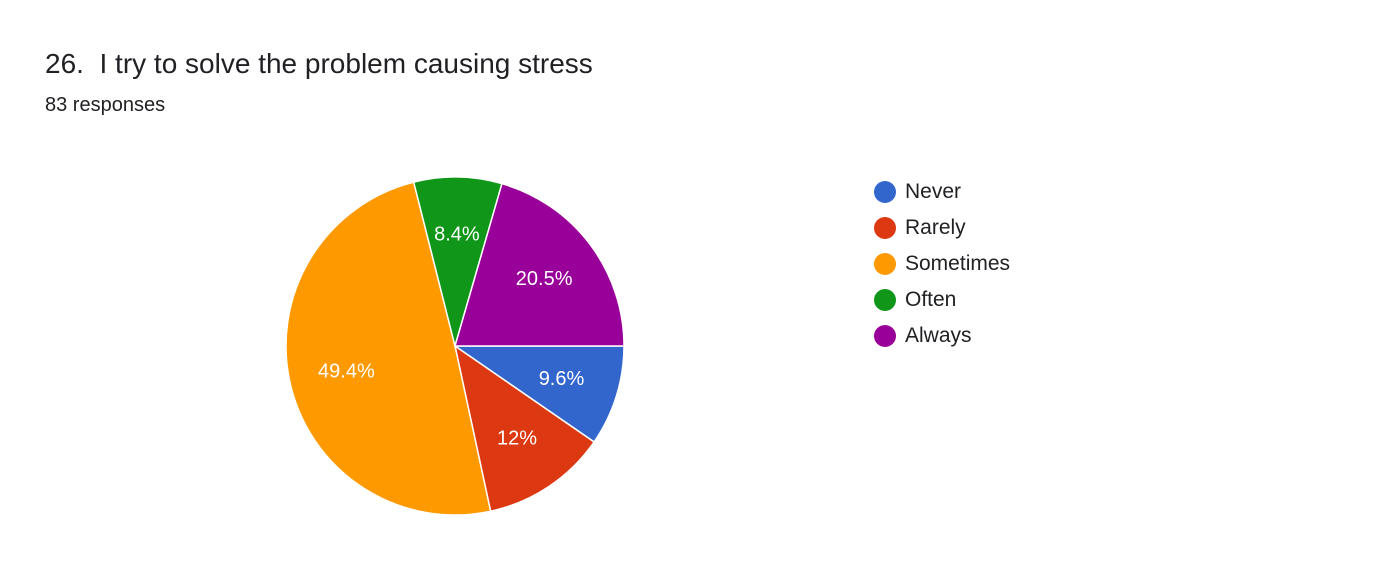 The height and width of the screenshot is (579, 1380). Describe the element at coordinates (539, 264) in the screenshot. I see `pie-slice-always` at that location.